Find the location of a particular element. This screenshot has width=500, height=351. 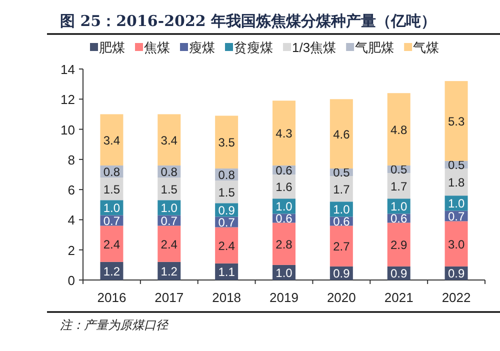

data-label: 2.9 is located at coordinates (399, 245).